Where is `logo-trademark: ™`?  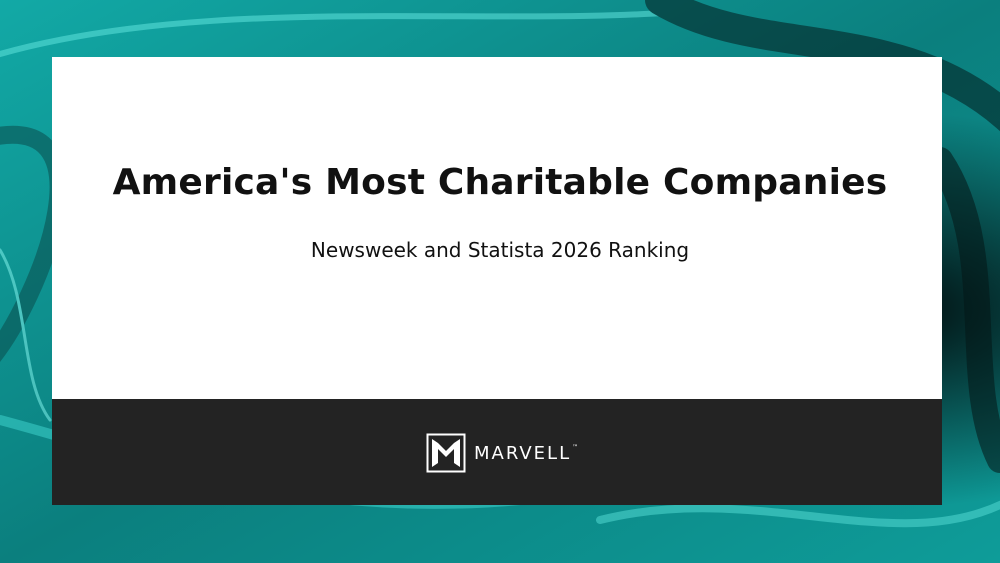
logo-trademark: ™ is located at coordinates (575, 447).